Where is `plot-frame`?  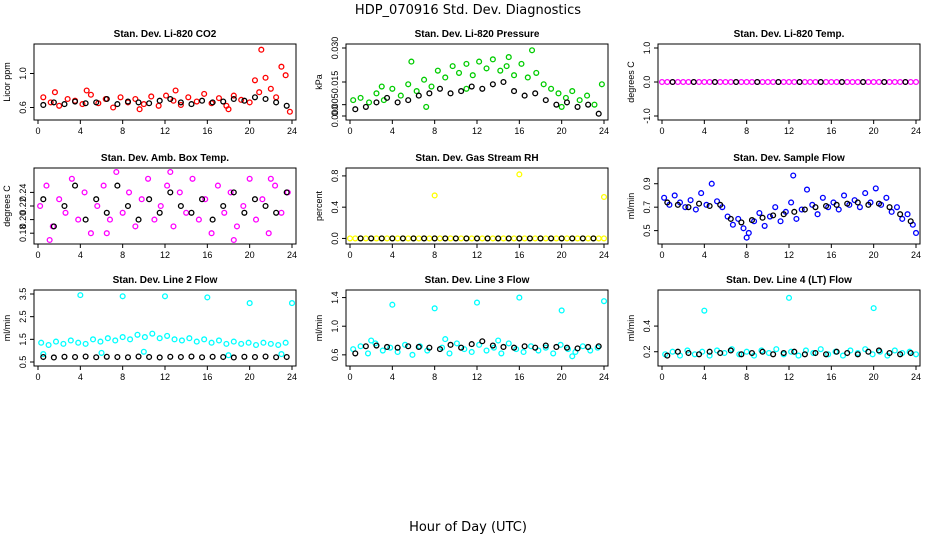 plot-frame is located at coordinates (477, 328).